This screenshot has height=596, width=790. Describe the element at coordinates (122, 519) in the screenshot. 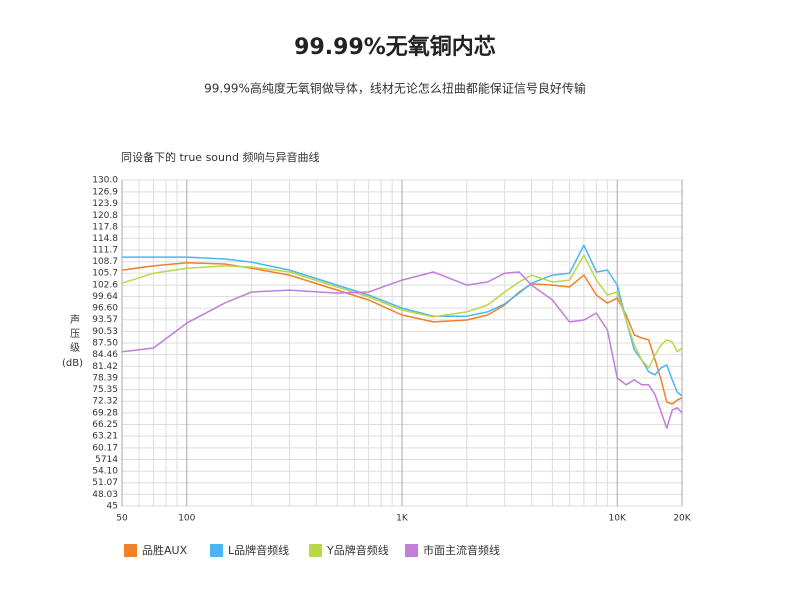

I see `x-tick-label: 50` at that location.